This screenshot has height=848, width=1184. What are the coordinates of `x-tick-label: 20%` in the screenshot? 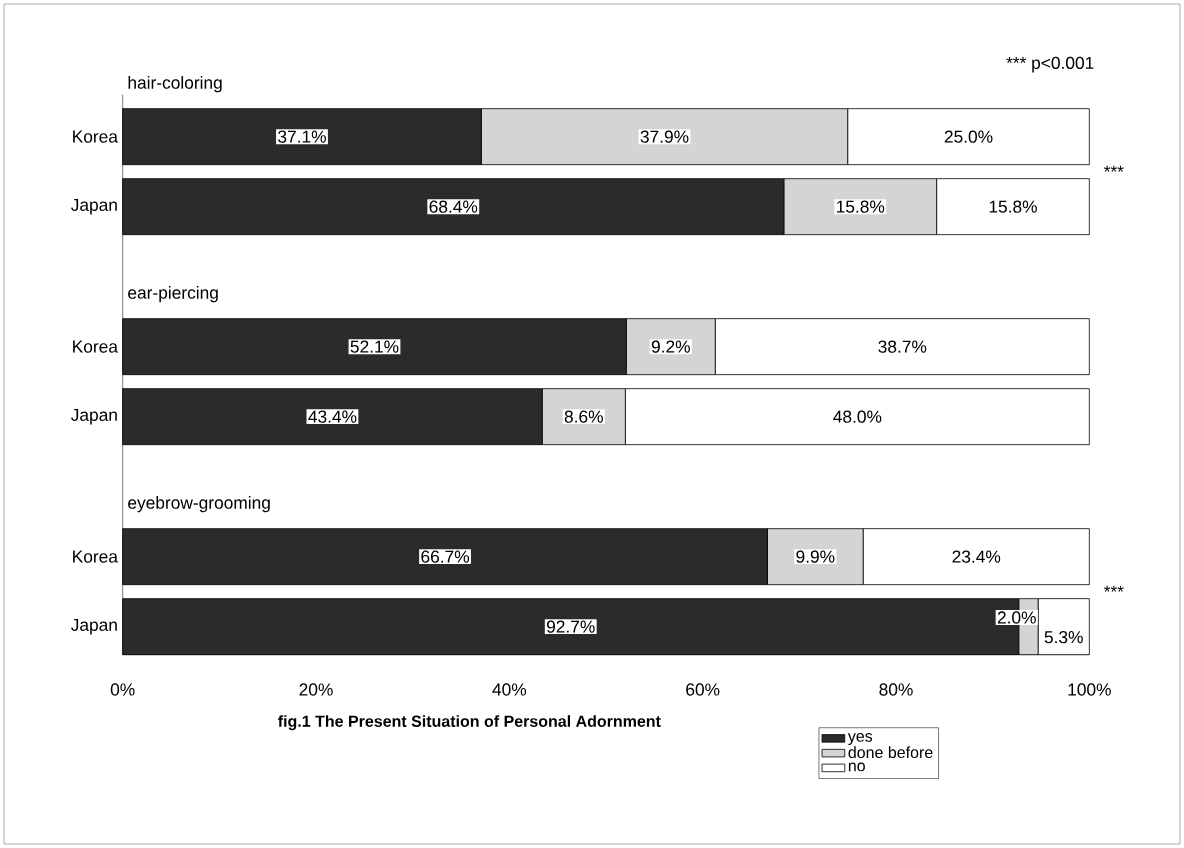 It's located at (316, 689).